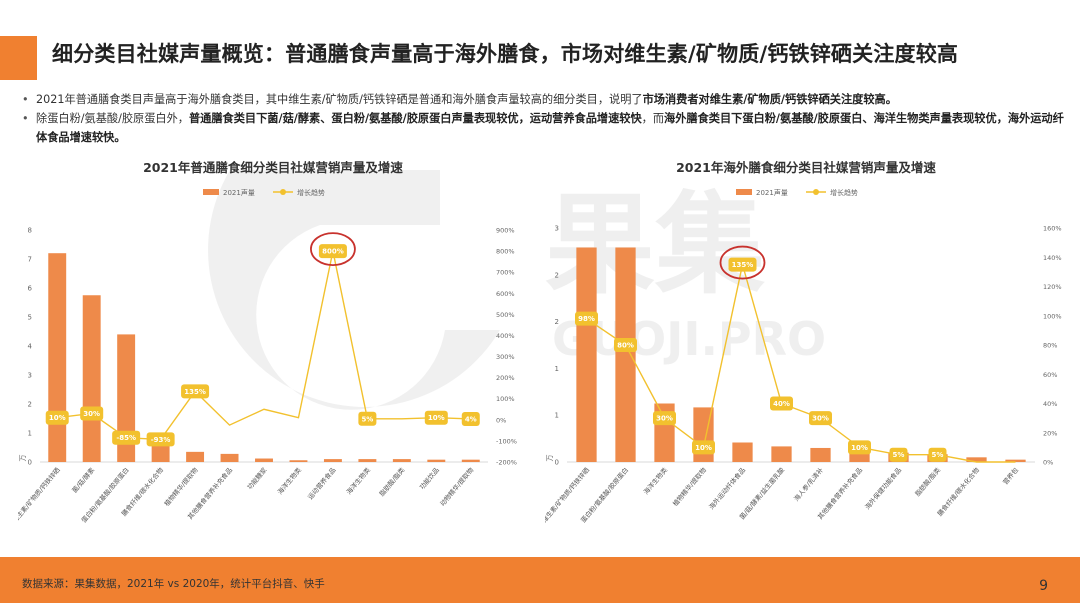 The height and width of the screenshot is (603, 1080). I want to click on data-label-text: 800%, so click(333, 252).